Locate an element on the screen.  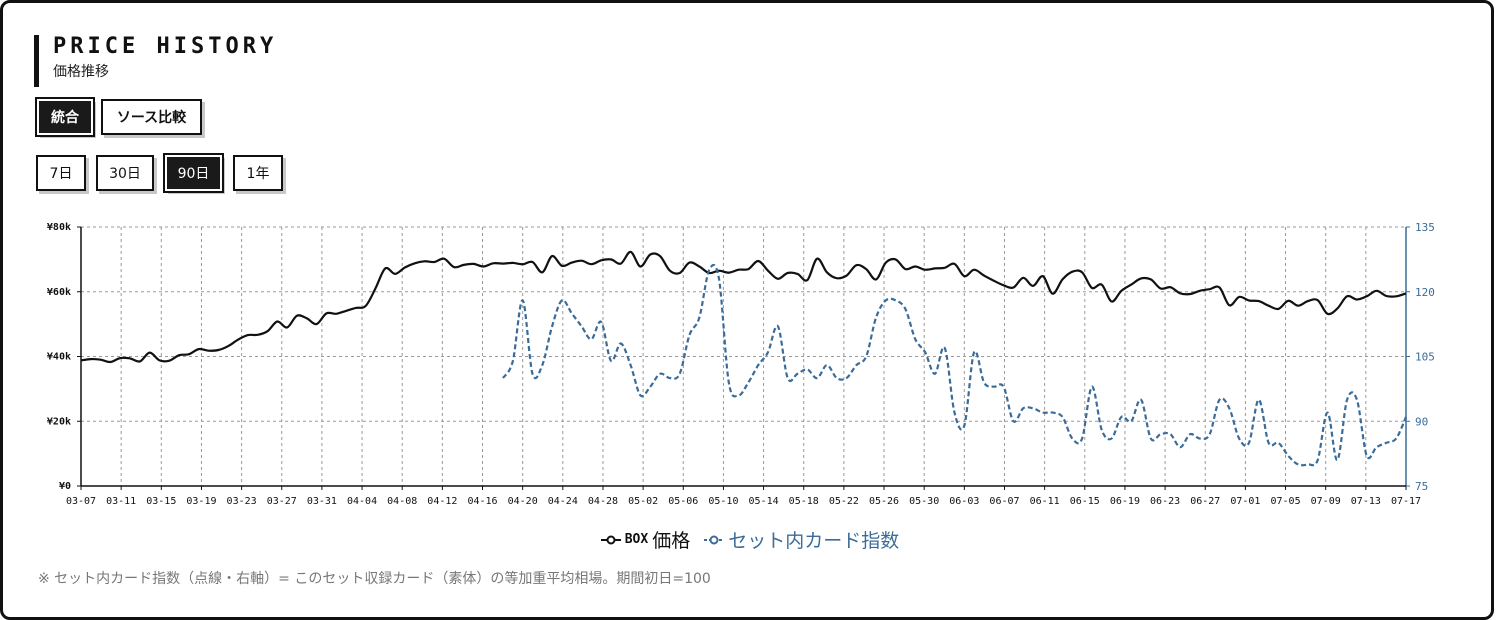
legend-box-price: BOX 価格 is located at coordinates (645, 539).